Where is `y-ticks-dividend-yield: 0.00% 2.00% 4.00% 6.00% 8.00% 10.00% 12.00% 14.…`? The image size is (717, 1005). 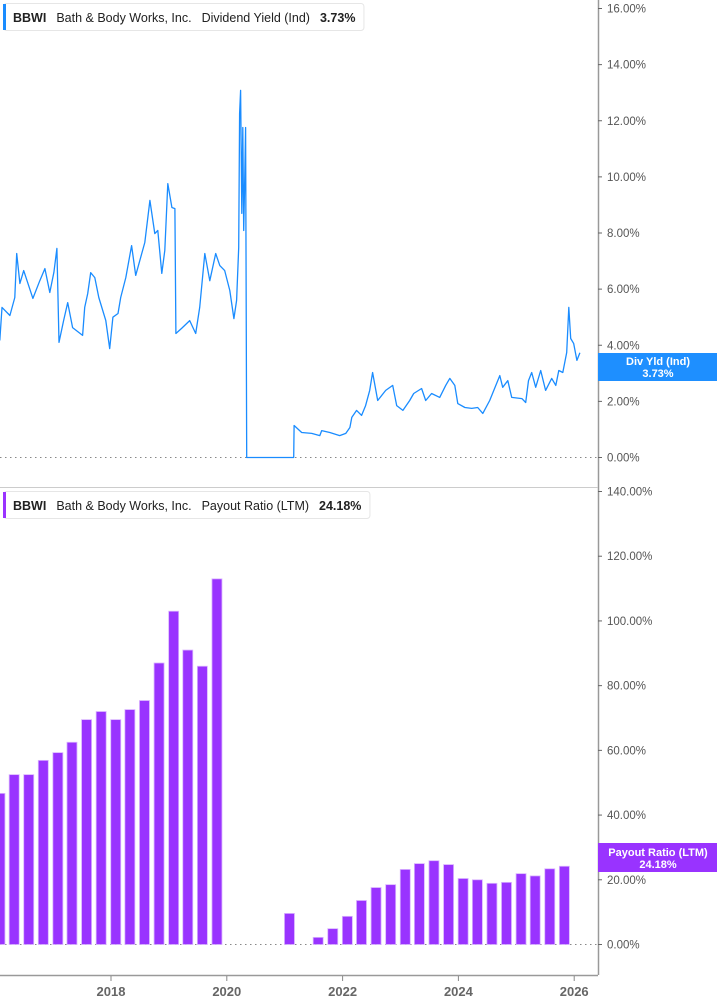
y-ticks-dividend-yield: 0.00% 2.00% 4.00% 6.00% 8.00% 10.00% 12.00% 14.… is located at coordinates (622, 234).